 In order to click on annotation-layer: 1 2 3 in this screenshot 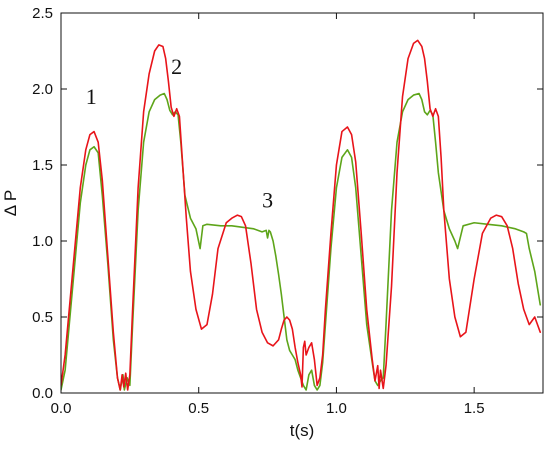, I will do `click(179, 133)`.